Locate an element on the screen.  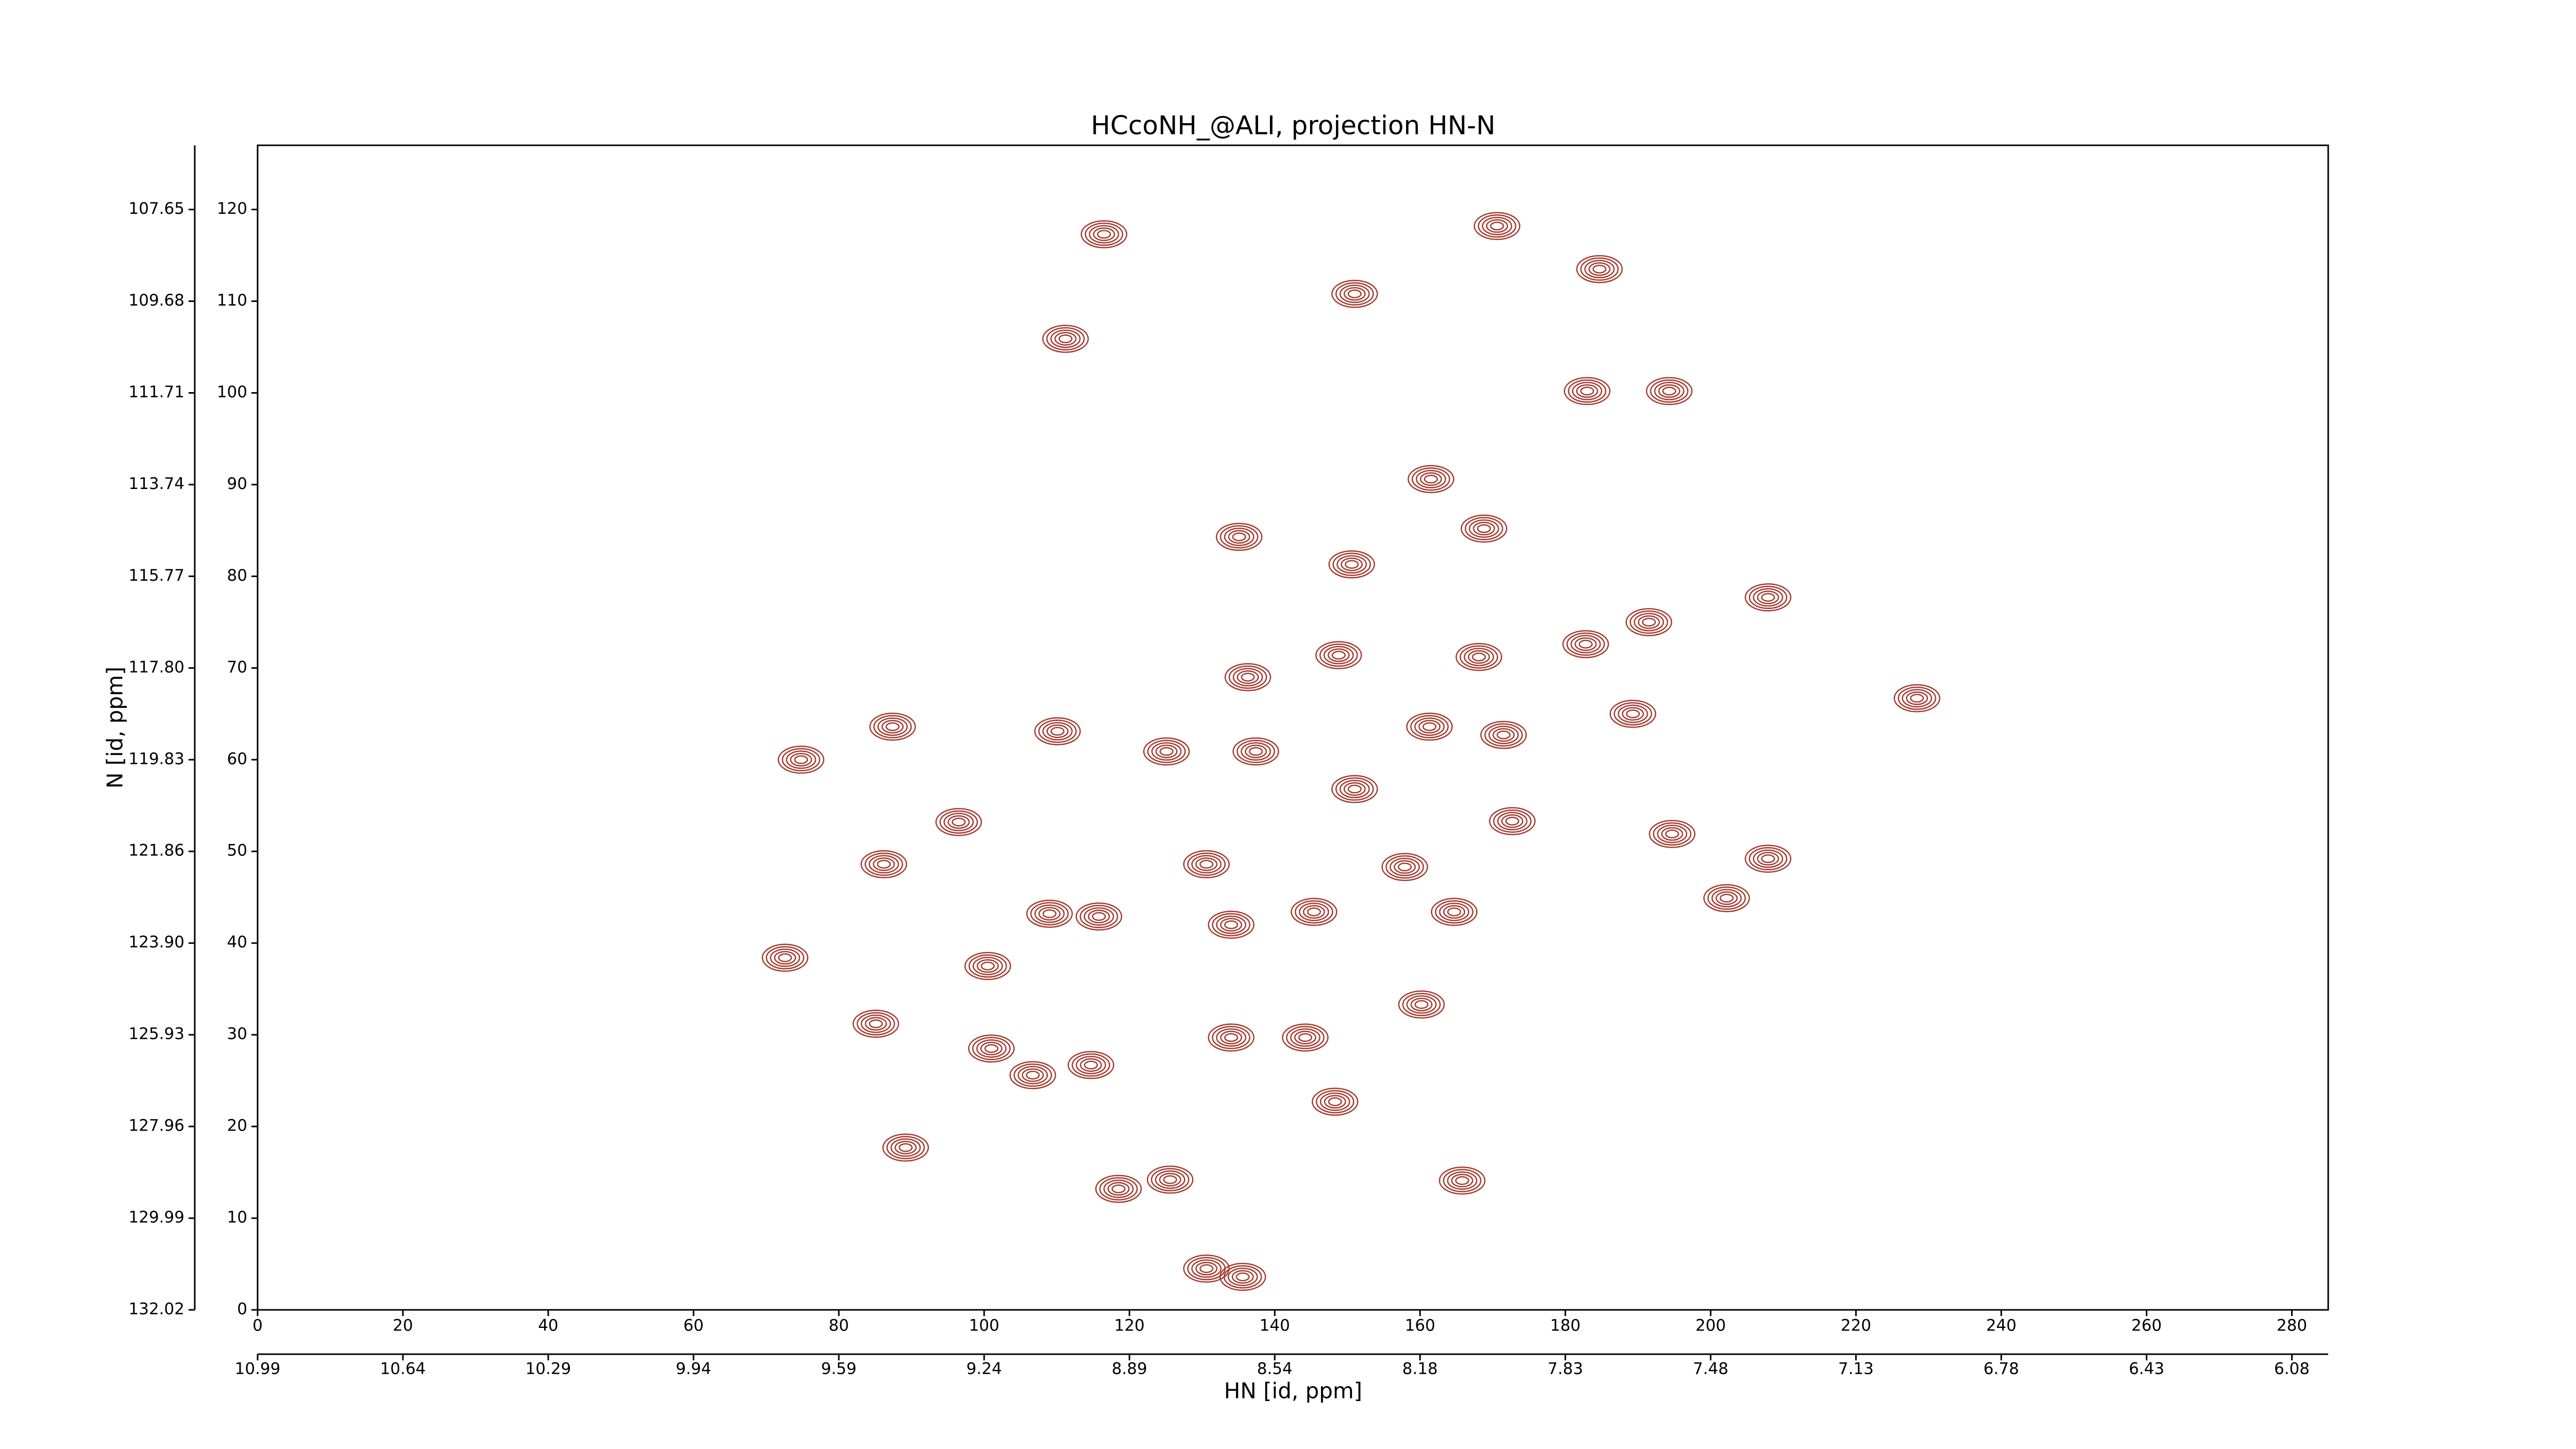
y-tick-label: 60 is located at coordinates (237, 759).